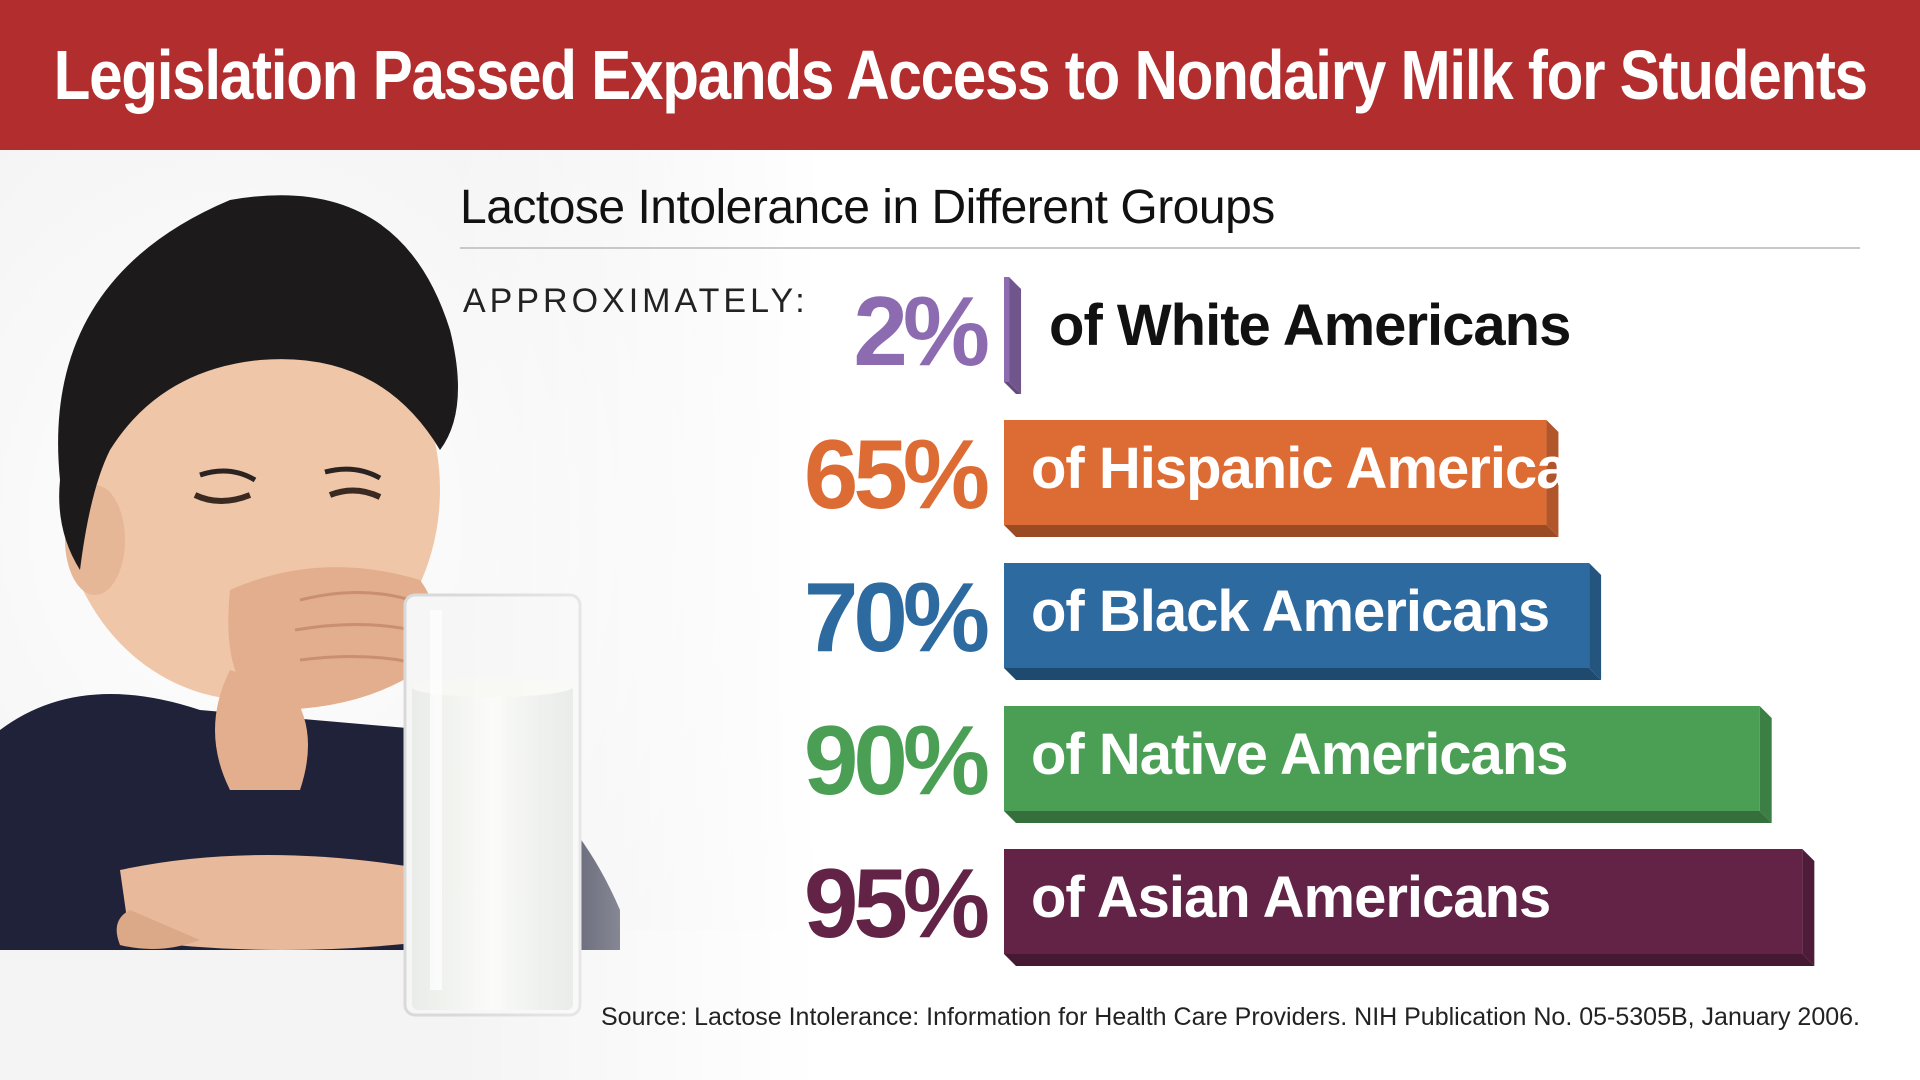 The height and width of the screenshot is (1080, 1920). Describe the element at coordinates (920, 331) in the screenshot. I see `bar-value-label: 2%` at that location.